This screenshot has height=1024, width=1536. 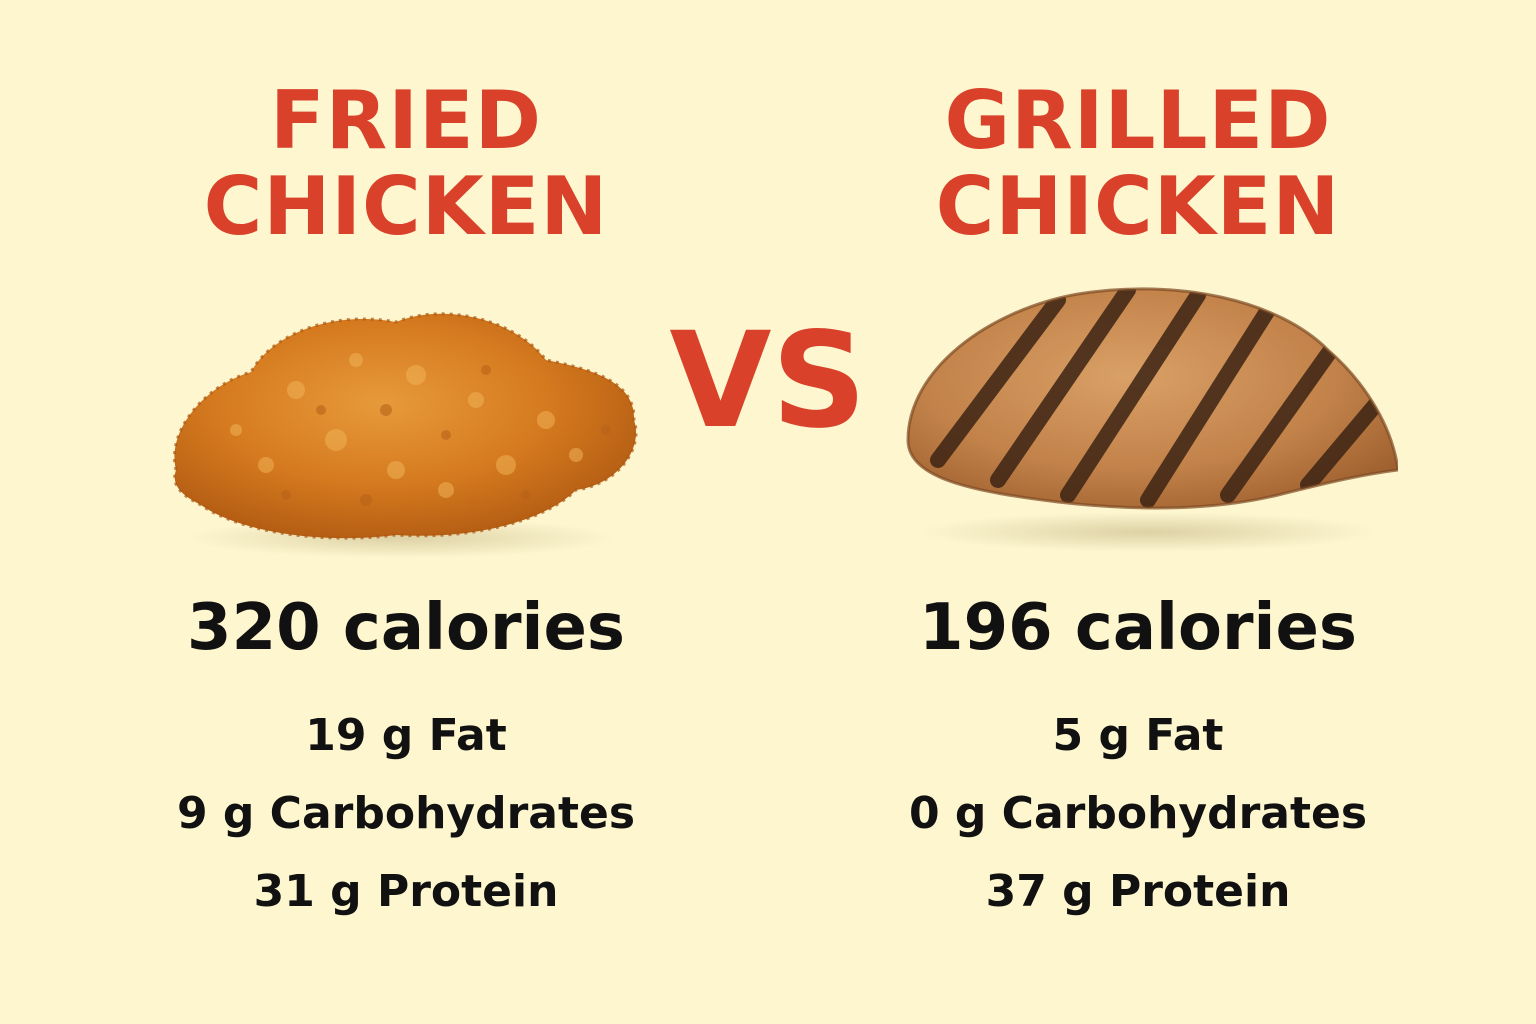 What do you see at coordinates (405, 435) in the screenshot?
I see `fried-chicken-icon` at bounding box center [405, 435].